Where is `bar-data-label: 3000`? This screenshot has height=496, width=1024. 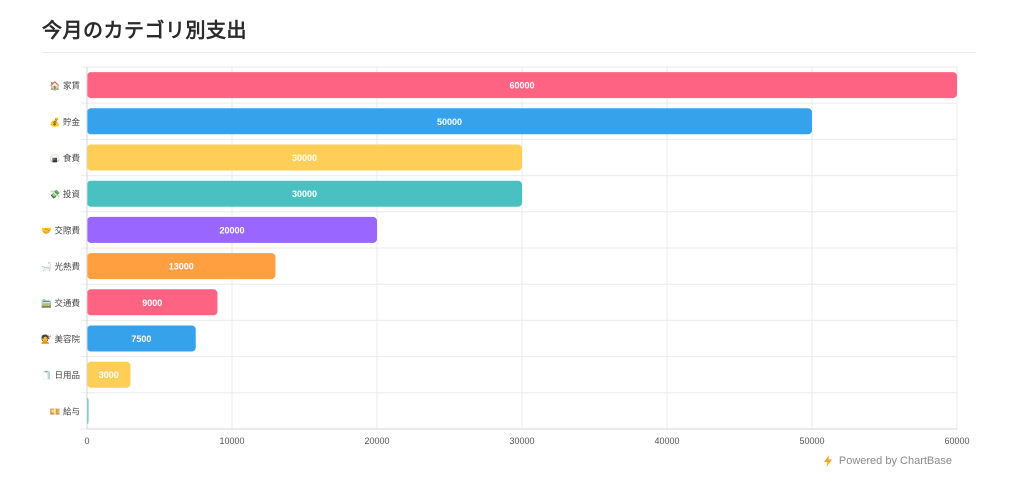 bar-data-label: 3000 is located at coordinates (109, 375).